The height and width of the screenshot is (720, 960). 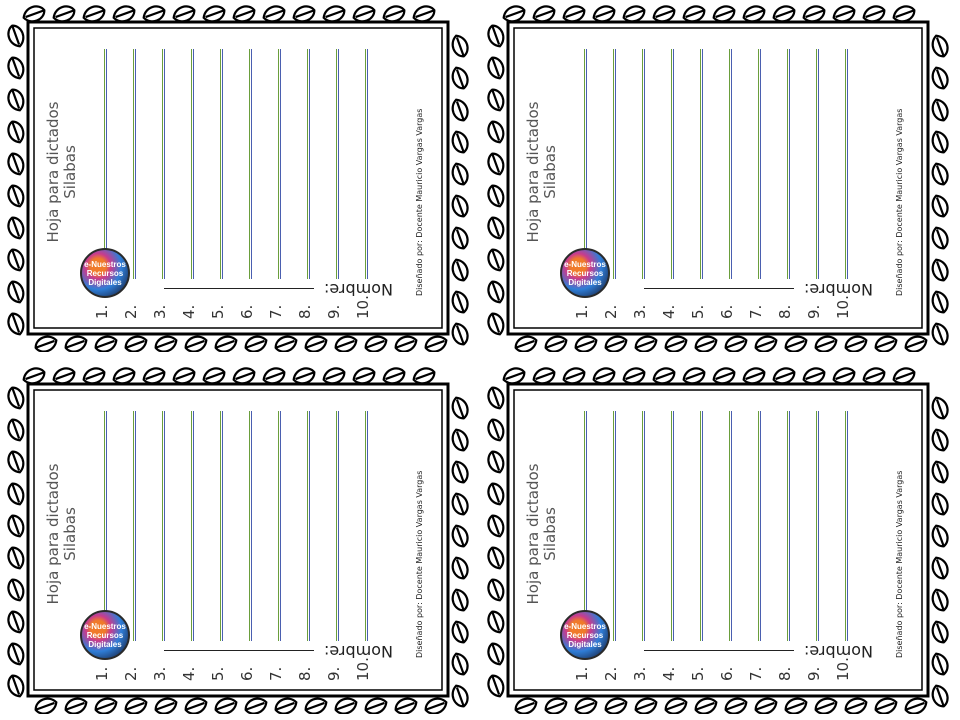 What do you see at coordinates (247, 311) in the screenshot?
I see `line-number: 6.` at bounding box center [247, 311].